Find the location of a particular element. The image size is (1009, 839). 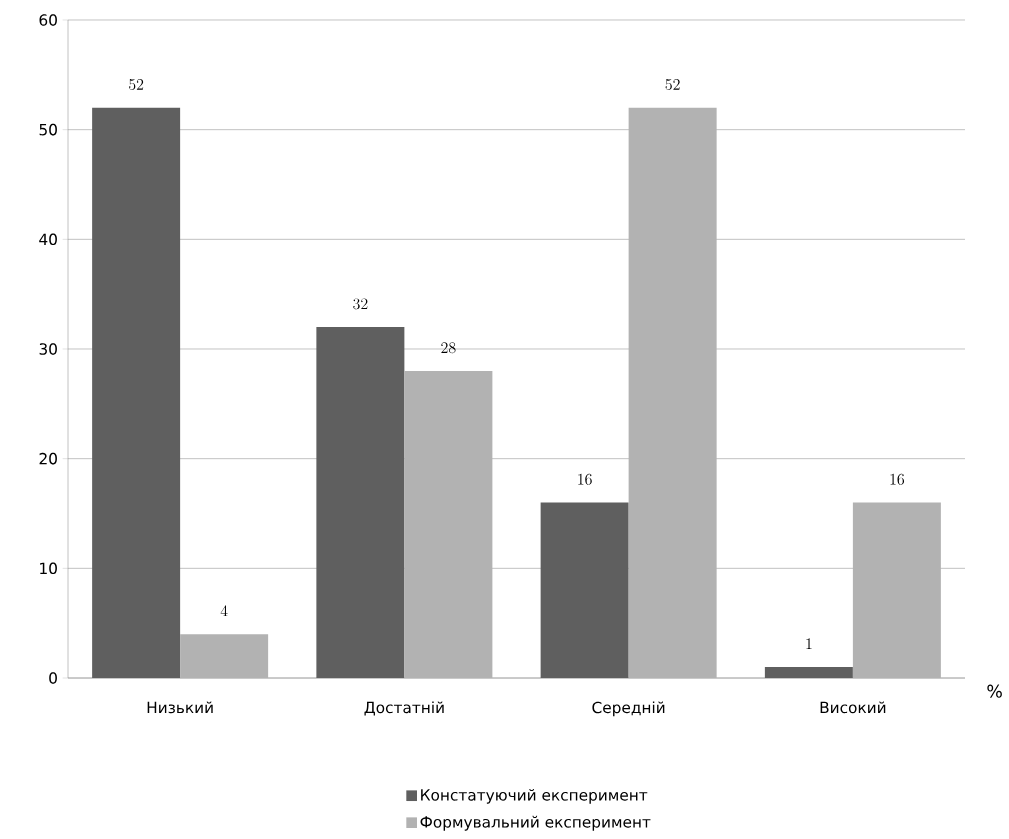

data-label: 4 is located at coordinates (224, 611).